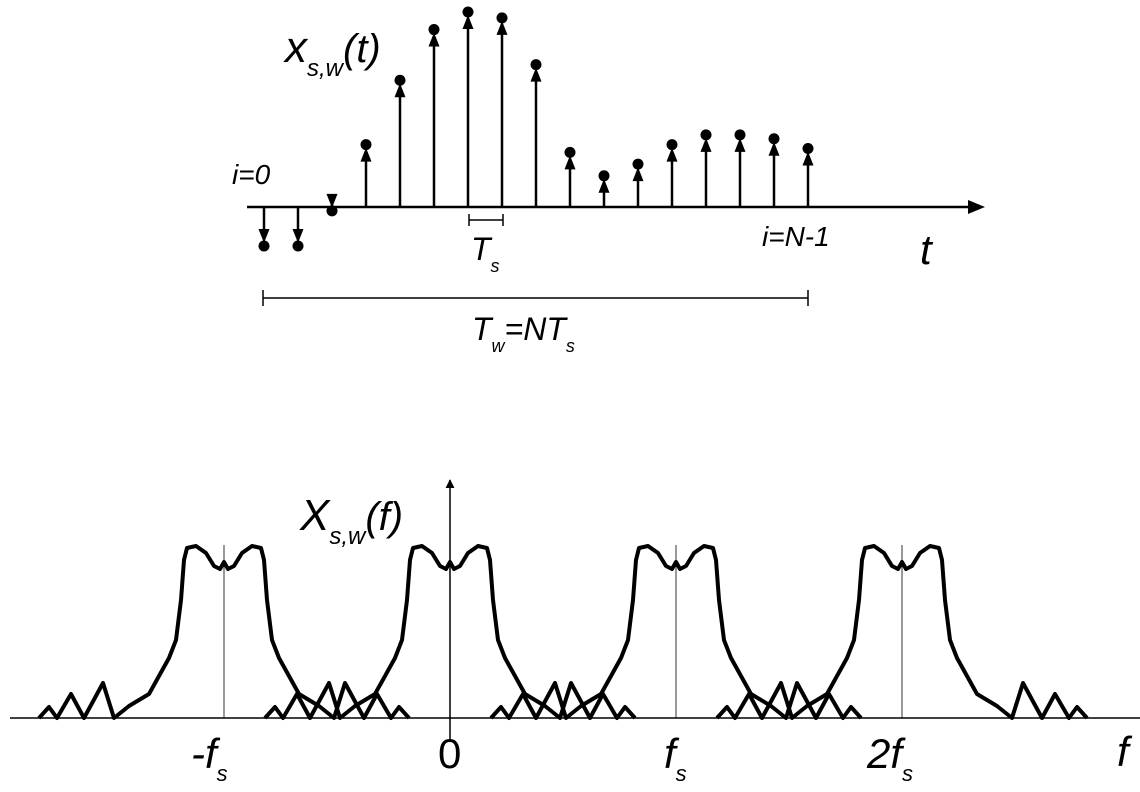 The image size is (1140, 792). I want to click on window-length-marker, so click(535, 298).